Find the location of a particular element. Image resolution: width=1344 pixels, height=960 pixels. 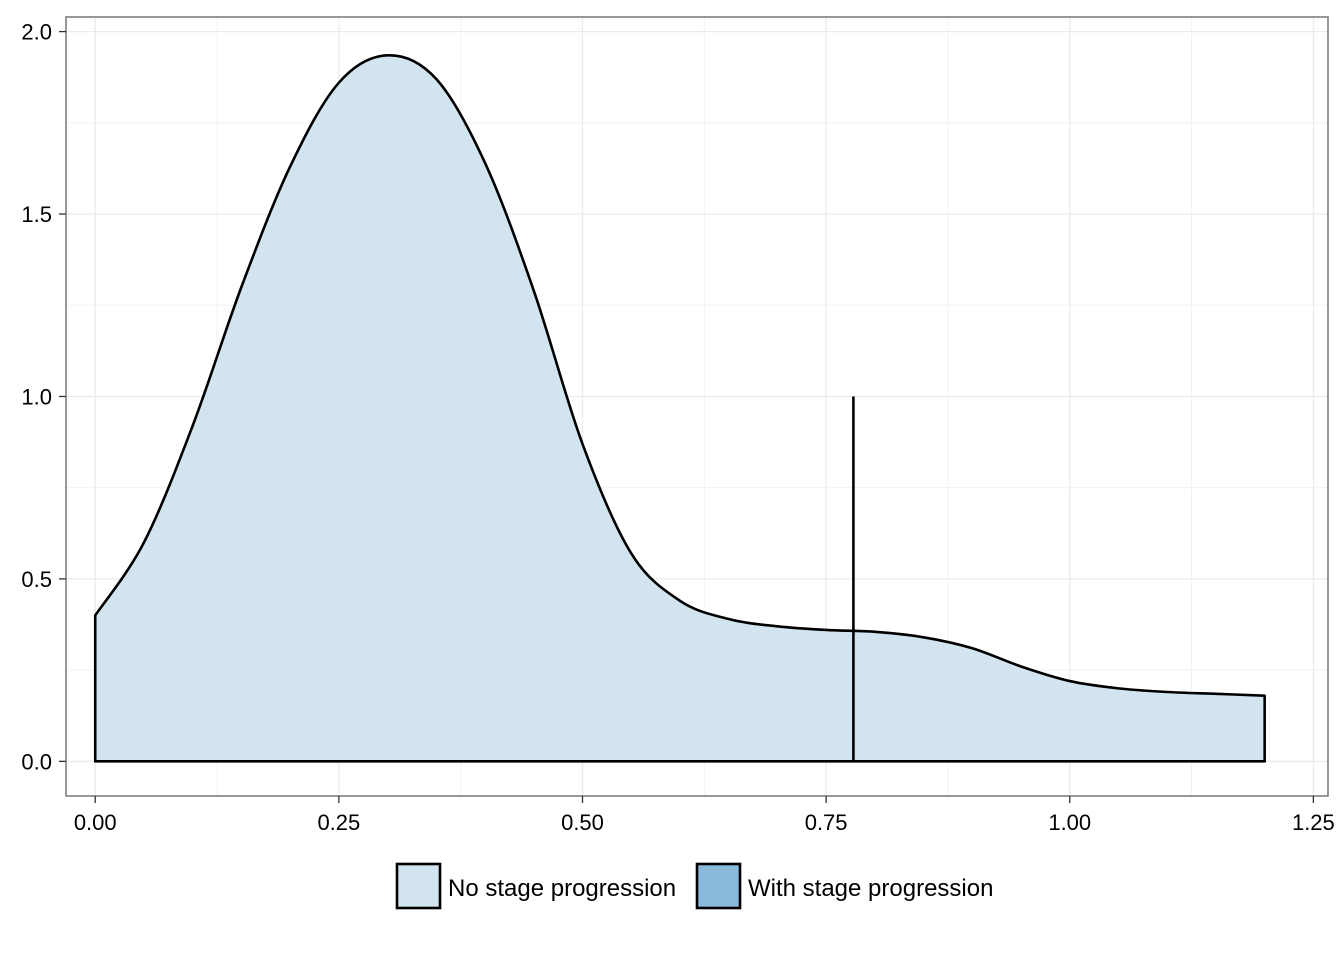

x-tick-label: 0.25 is located at coordinates (338, 822).